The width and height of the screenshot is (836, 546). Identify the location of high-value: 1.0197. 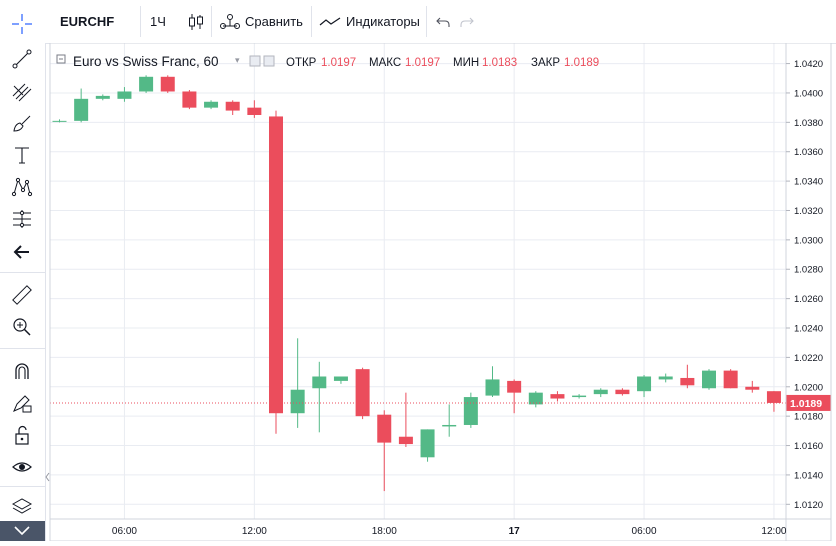
(422, 63).